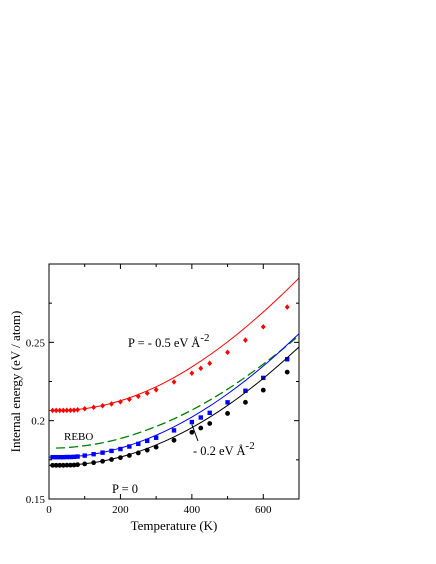 This screenshot has height=564, width=436. Describe the element at coordinates (120, 510) in the screenshot. I see `x-tick-label: 200` at that location.